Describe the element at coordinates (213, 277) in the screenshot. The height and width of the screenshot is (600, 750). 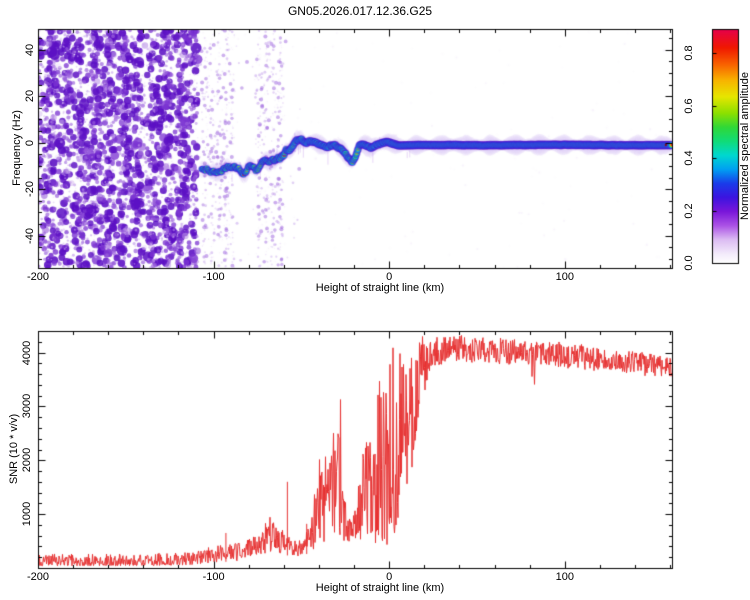
I see `spectrogram-x-tick-label: -100` at that location.